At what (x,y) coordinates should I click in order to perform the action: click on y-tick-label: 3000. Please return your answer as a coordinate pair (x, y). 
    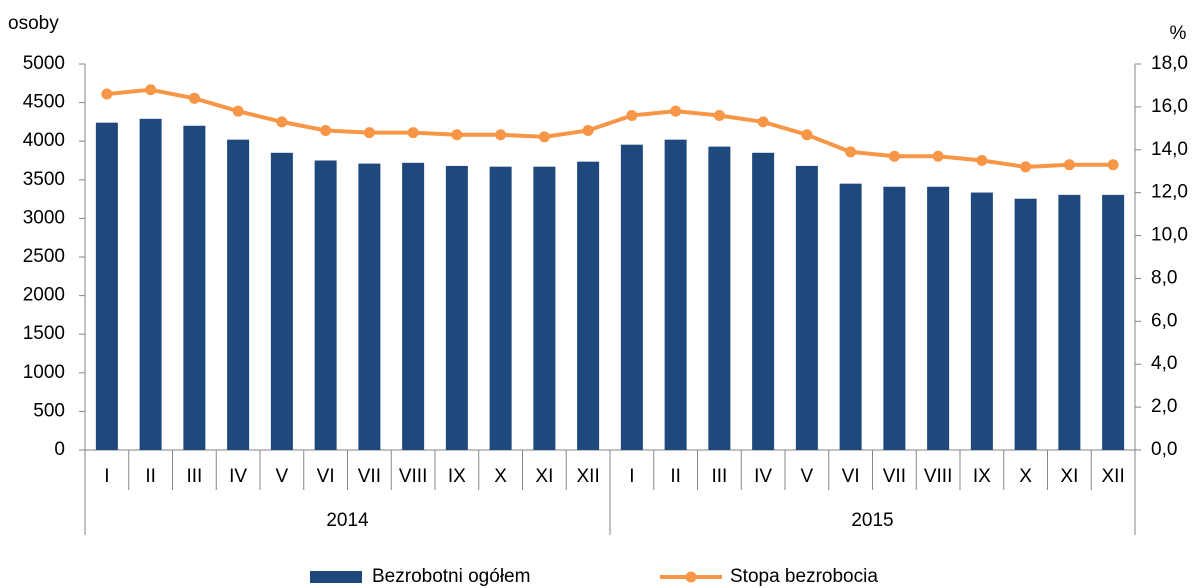
    Looking at the image, I should click on (44, 217).